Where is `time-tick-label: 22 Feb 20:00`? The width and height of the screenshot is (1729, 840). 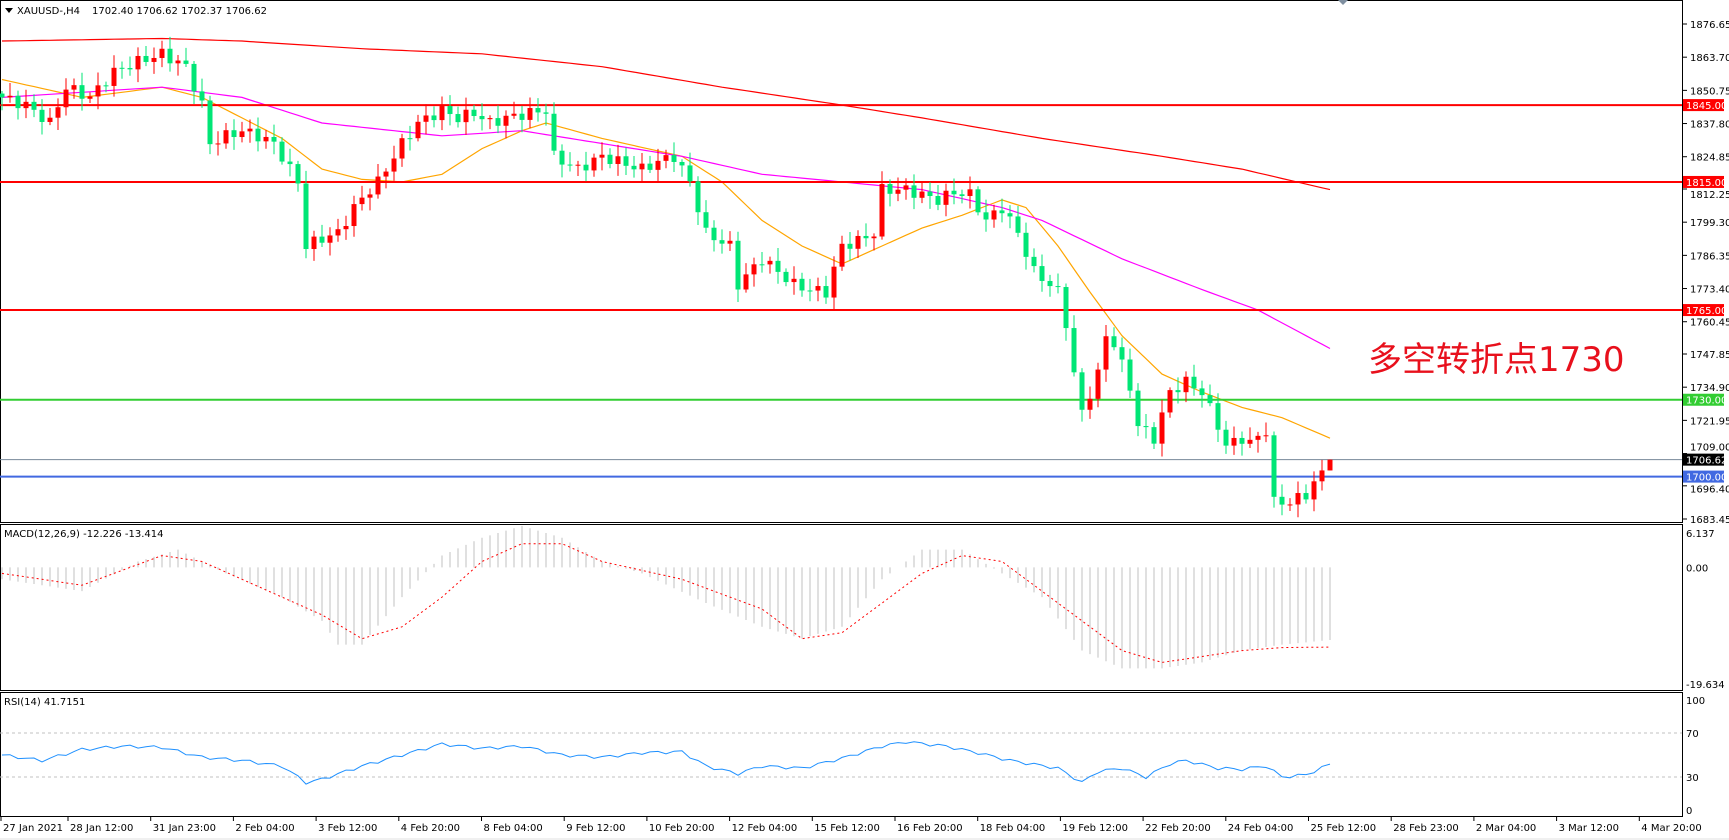 time-tick-label: 22 Feb 20:00 is located at coordinates (1178, 828).